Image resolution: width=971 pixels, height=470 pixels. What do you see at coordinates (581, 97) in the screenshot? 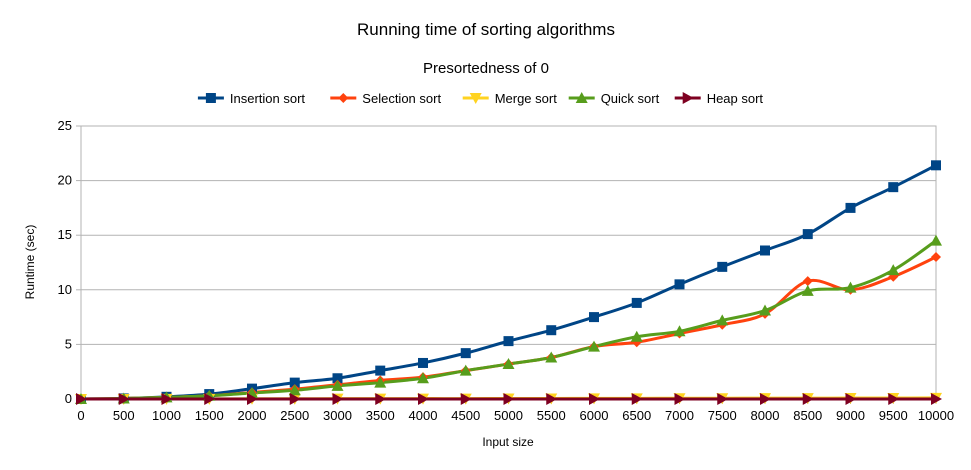
I see `legend-marker-quick-sort` at bounding box center [581, 97].